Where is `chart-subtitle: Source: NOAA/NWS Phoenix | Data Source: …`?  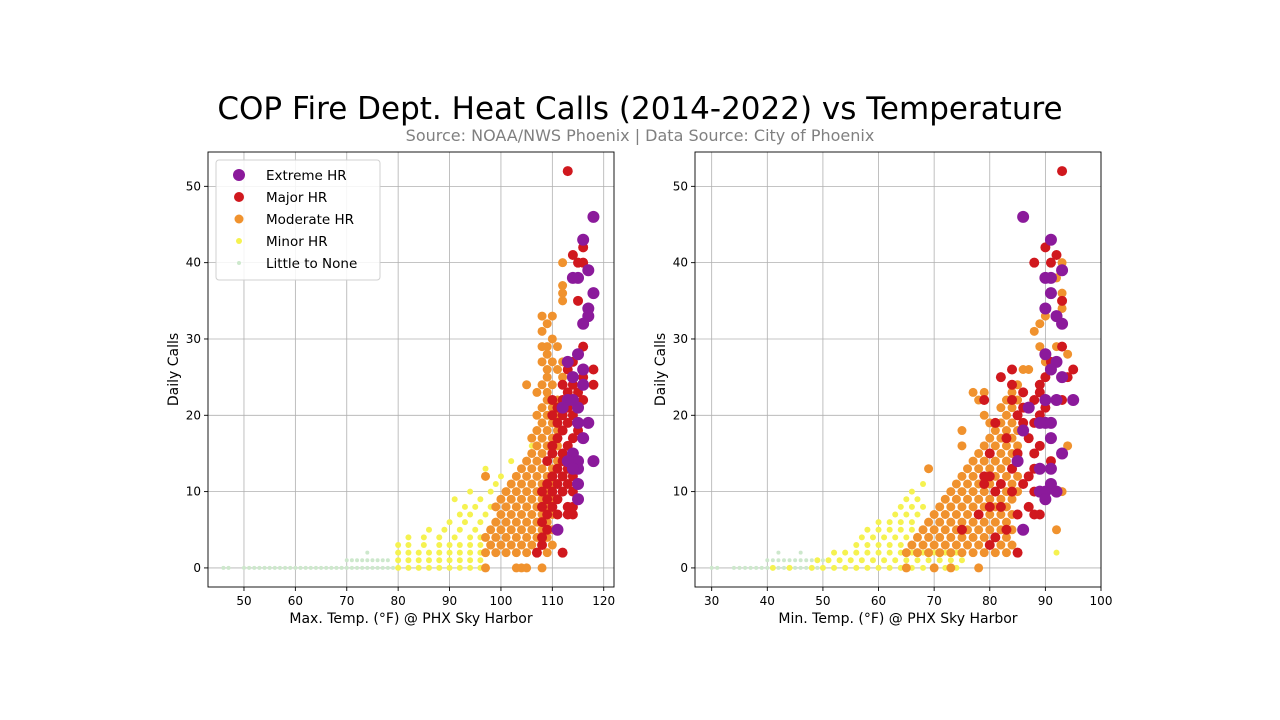 chart-subtitle: Source: NOAA/NWS Phoenix | Data Source: … is located at coordinates (640, 135).